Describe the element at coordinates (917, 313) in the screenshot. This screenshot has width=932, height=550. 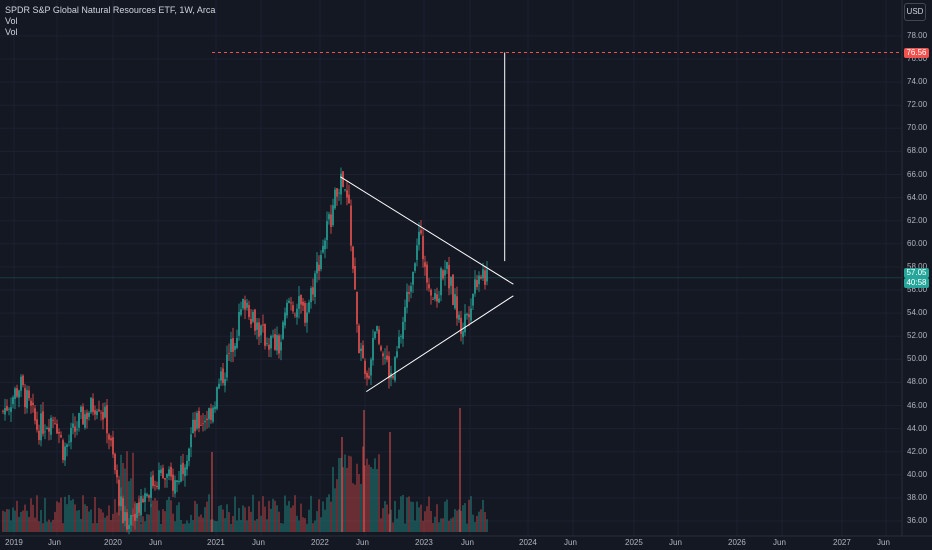
I see `price-tick-label: 54.00` at that location.